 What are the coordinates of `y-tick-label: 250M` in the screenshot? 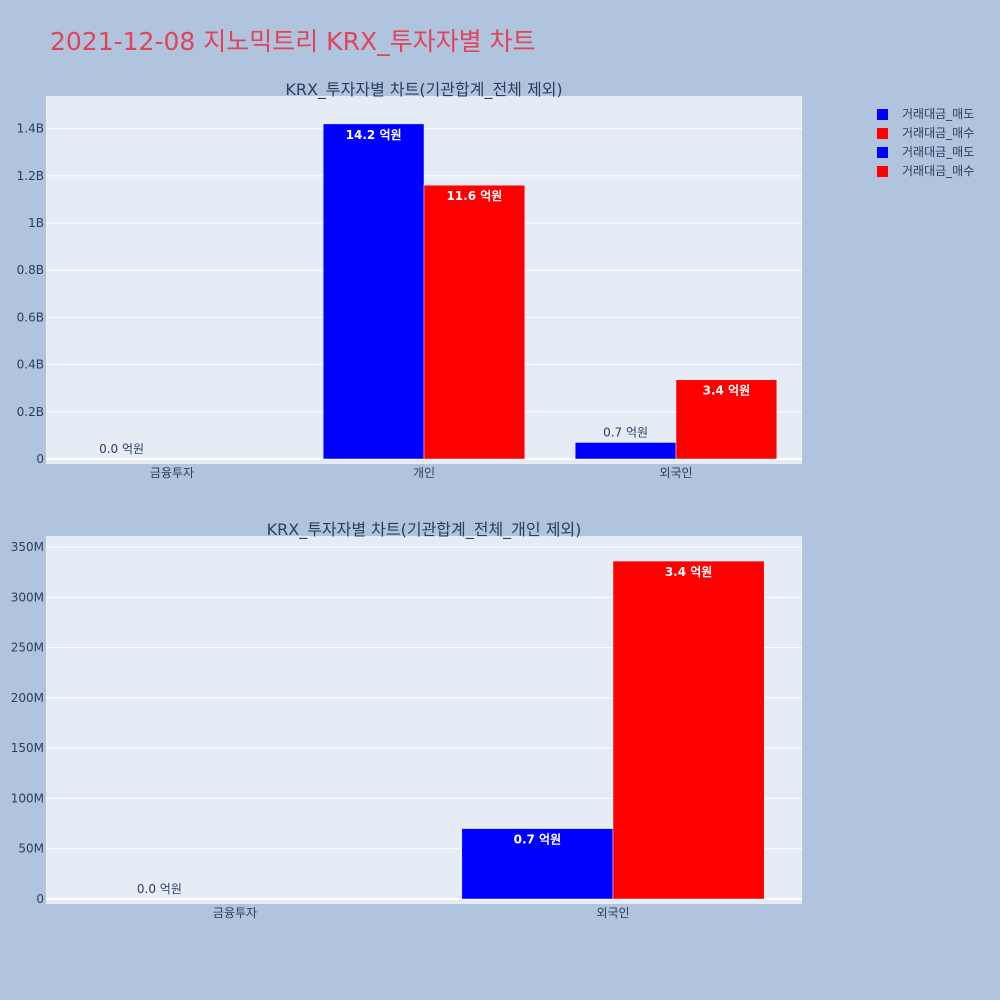 It's located at (27, 648).